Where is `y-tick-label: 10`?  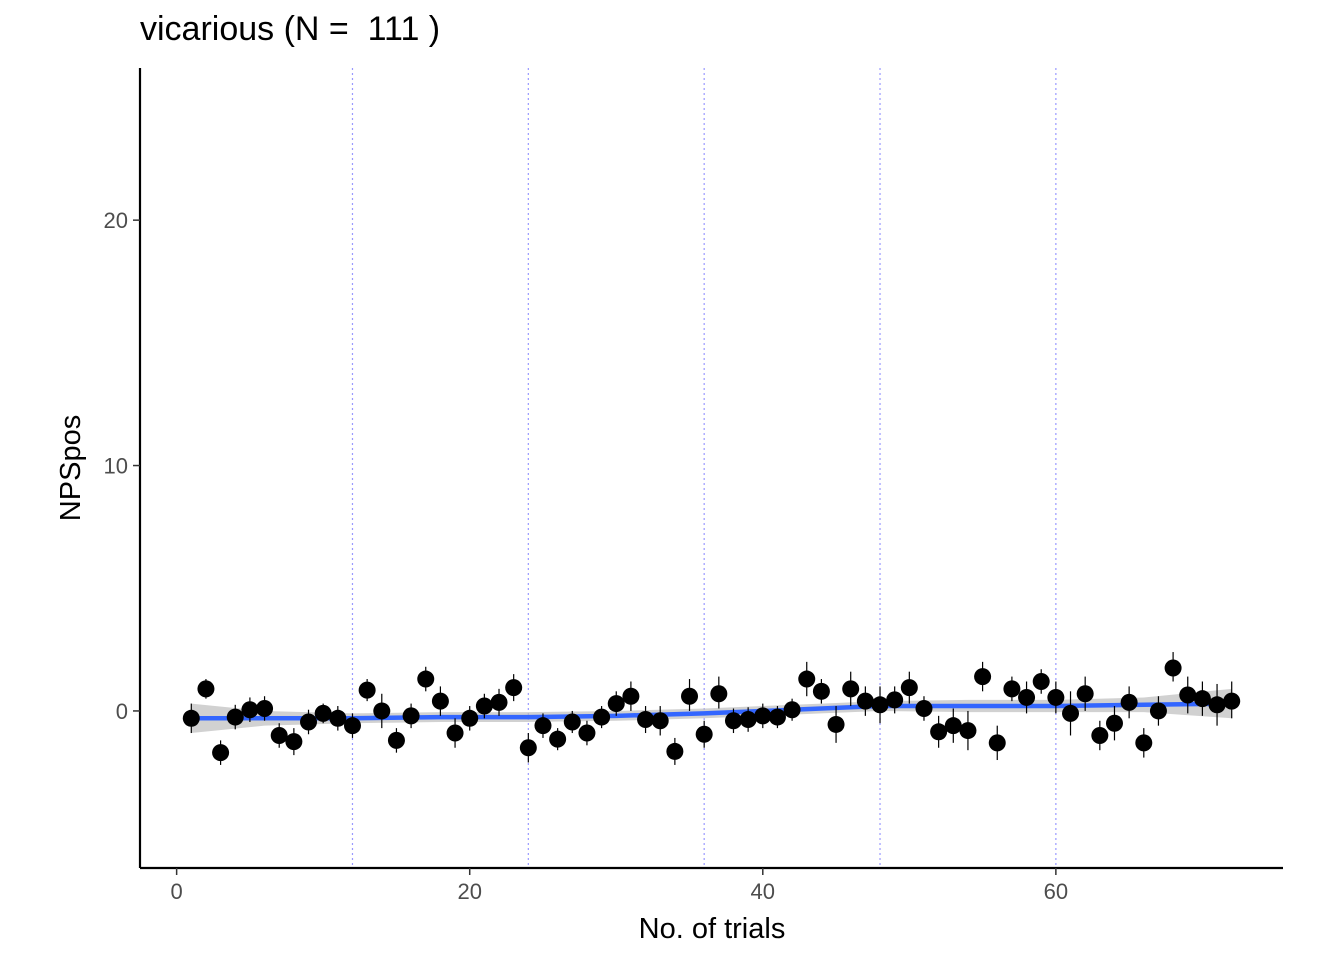
y-tick-label: 10 is located at coordinates (116, 466).